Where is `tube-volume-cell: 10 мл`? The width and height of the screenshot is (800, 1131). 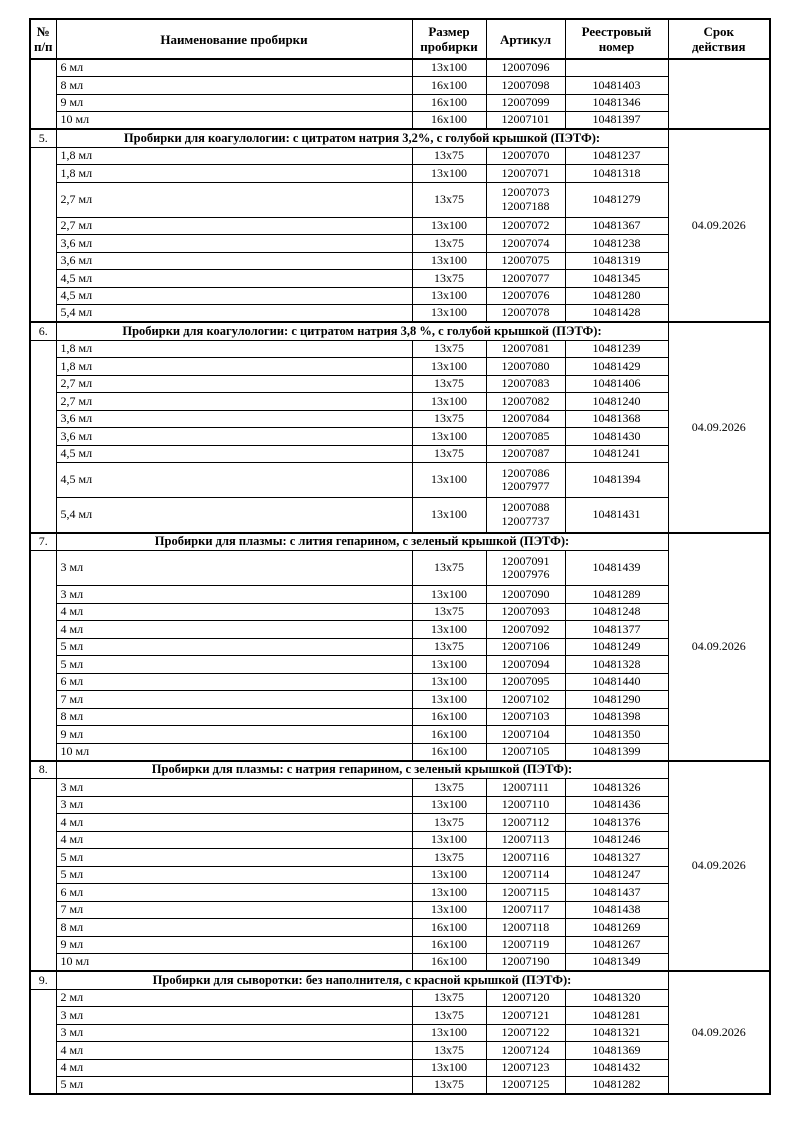 tube-volume-cell: 10 мл is located at coordinates (234, 751).